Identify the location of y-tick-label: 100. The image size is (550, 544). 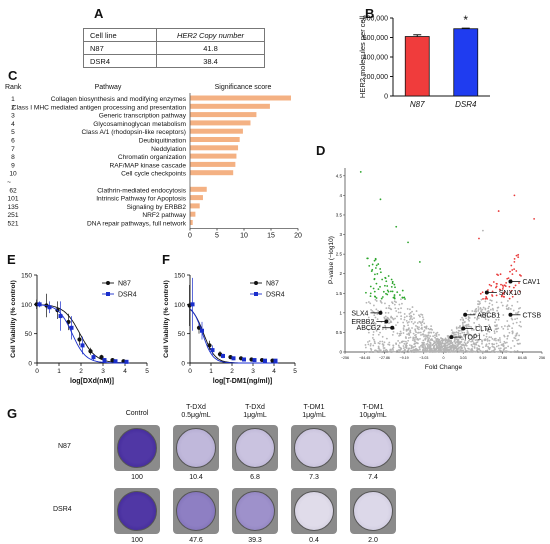
(26, 305).